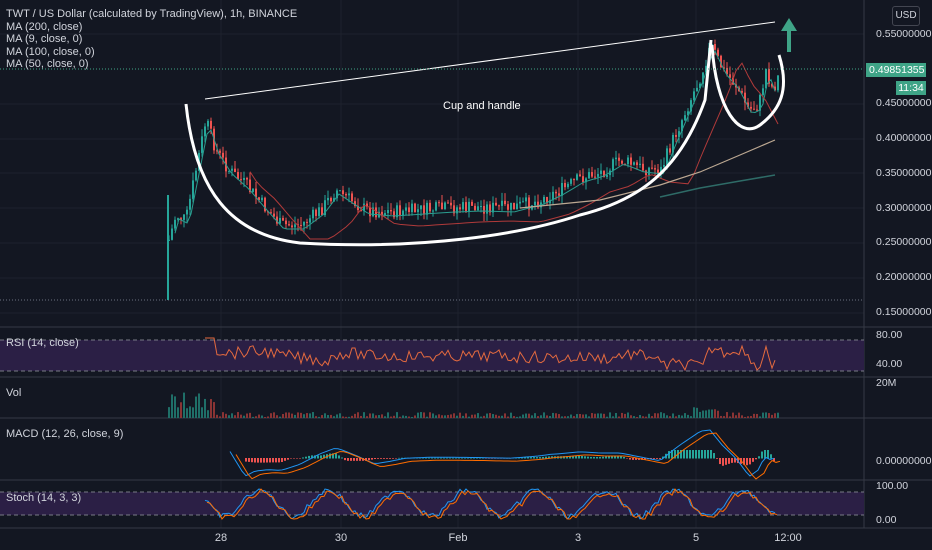 Image resolution: width=932 pixels, height=550 pixels. Describe the element at coordinates (508, 456) in the screenshot. I see `signal-line` at that location.